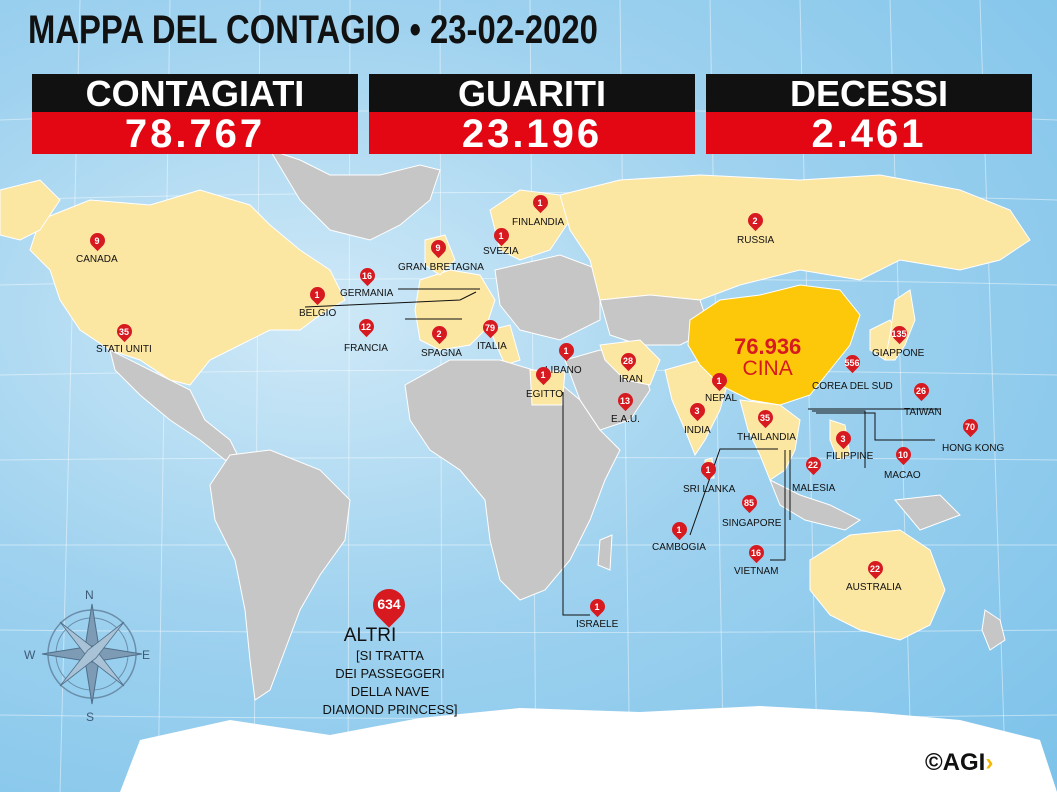 This screenshot has width=1057, height=792. I want to click on marker-label: GERMANIA, so click(367, 293).